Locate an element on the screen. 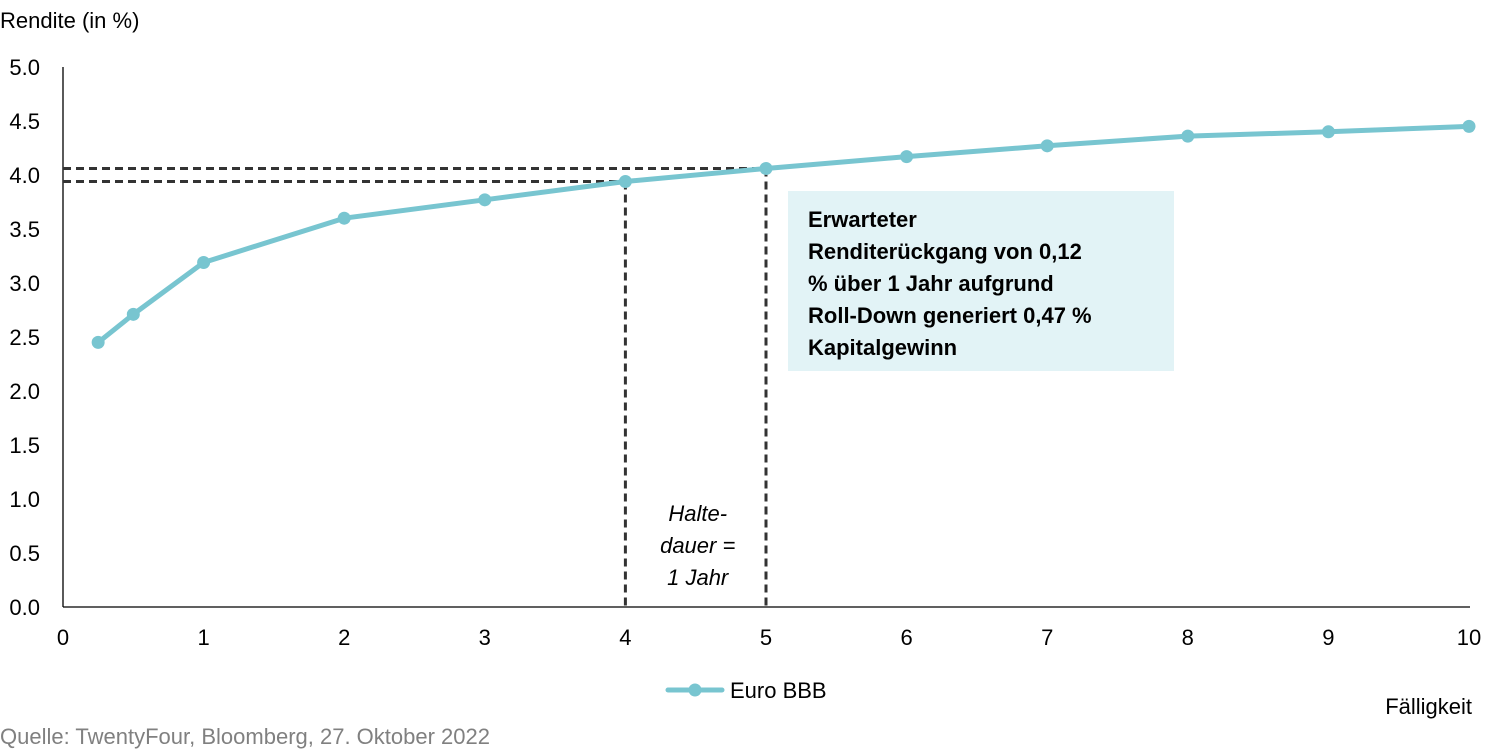 Image resolution: width=1500 pixels, height=751 pixels. x-tick-label: 9 is located at coordinates (1328, 637).